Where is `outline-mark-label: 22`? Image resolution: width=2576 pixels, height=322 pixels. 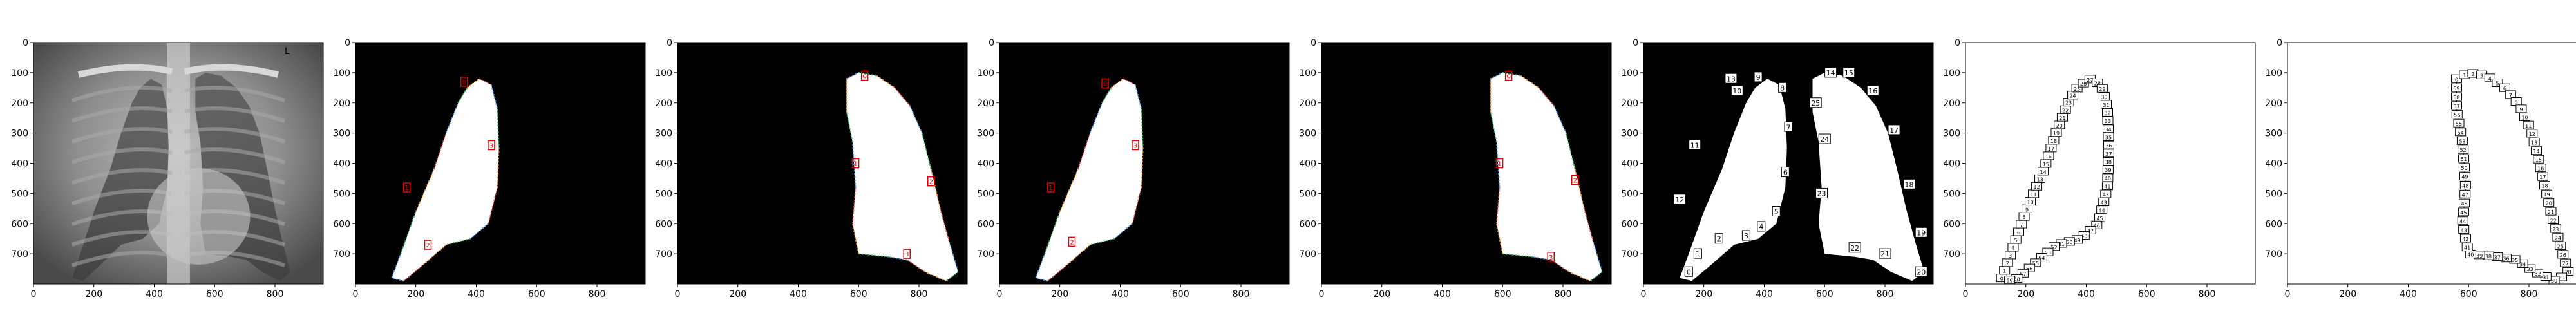
outline-mark-label: 22 is located at coordinates (2553, 221).